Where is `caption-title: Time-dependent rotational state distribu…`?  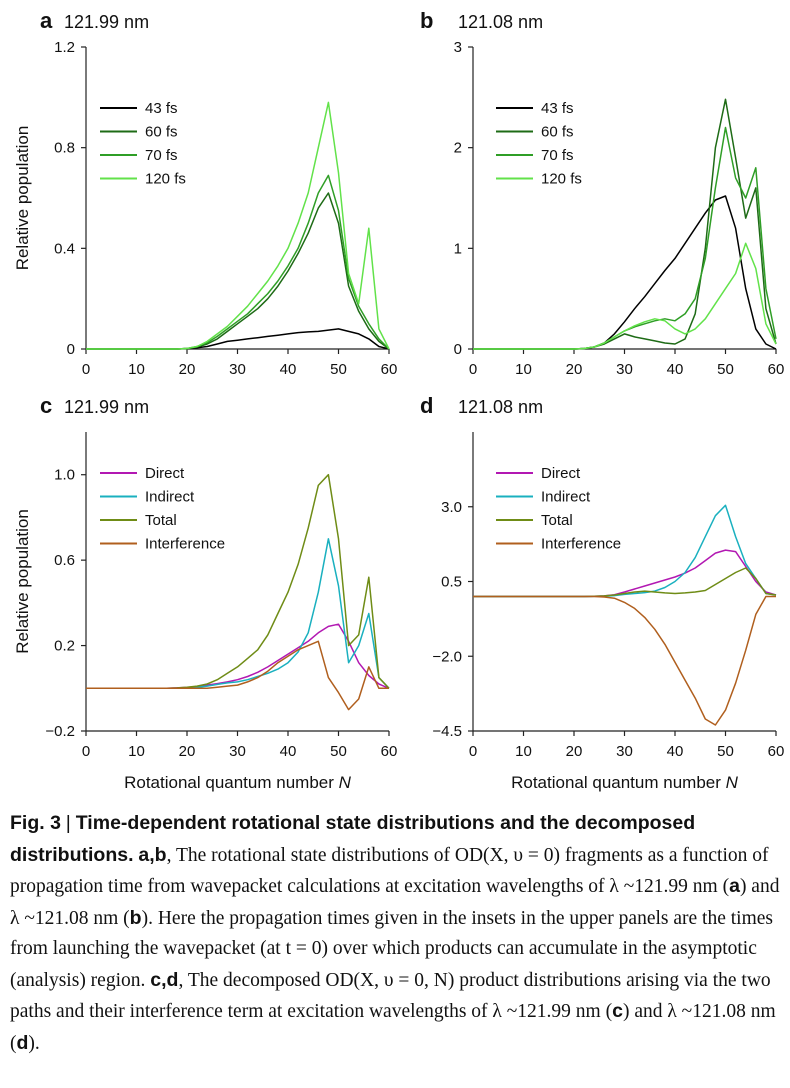
caption-title: Time-dependent rotational state distribu… is located at coordinates (353, 839).